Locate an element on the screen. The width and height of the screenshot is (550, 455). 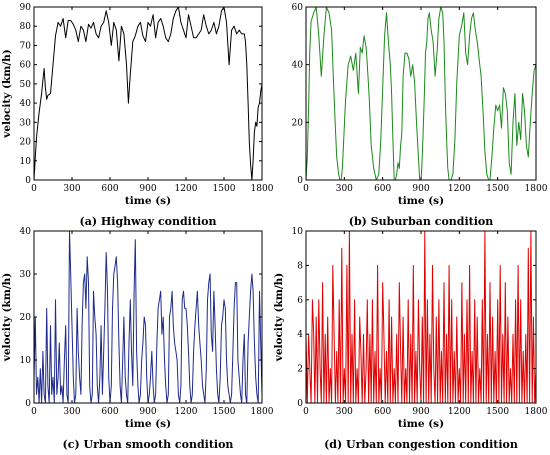
panel-caption: (b) Suburban condition is located at coordinates (421, 221).